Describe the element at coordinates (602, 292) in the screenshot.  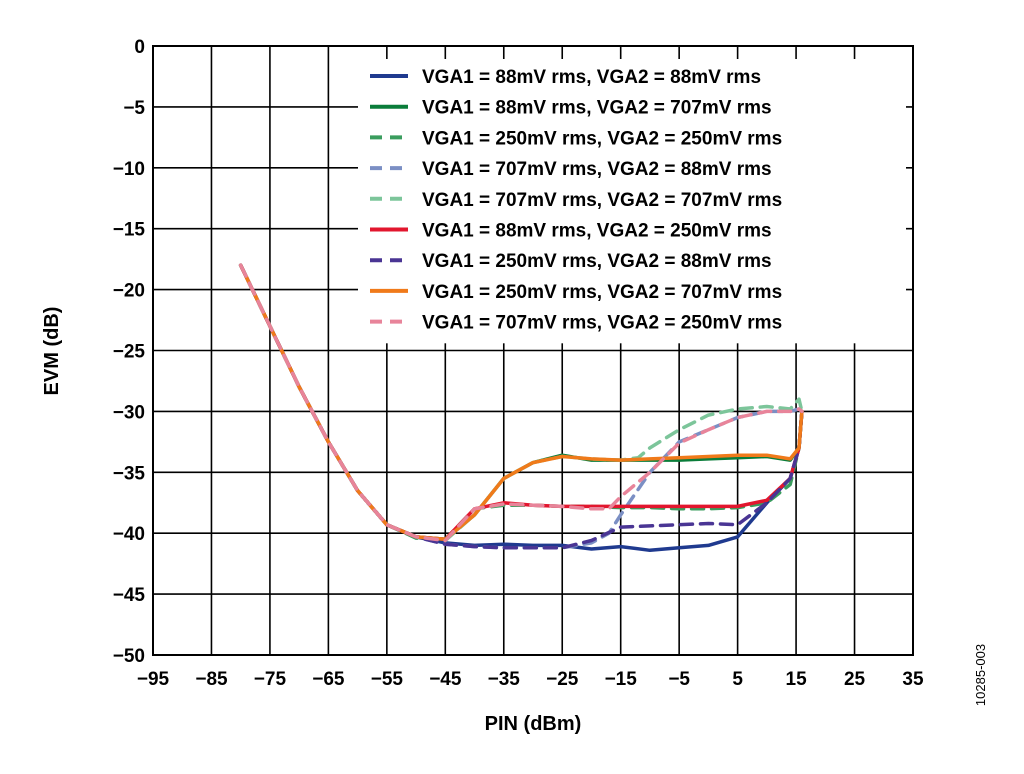
I see `legend-entry-label: VGA1 = 250mV rms, VGA2 = 707mV rms` at that location.